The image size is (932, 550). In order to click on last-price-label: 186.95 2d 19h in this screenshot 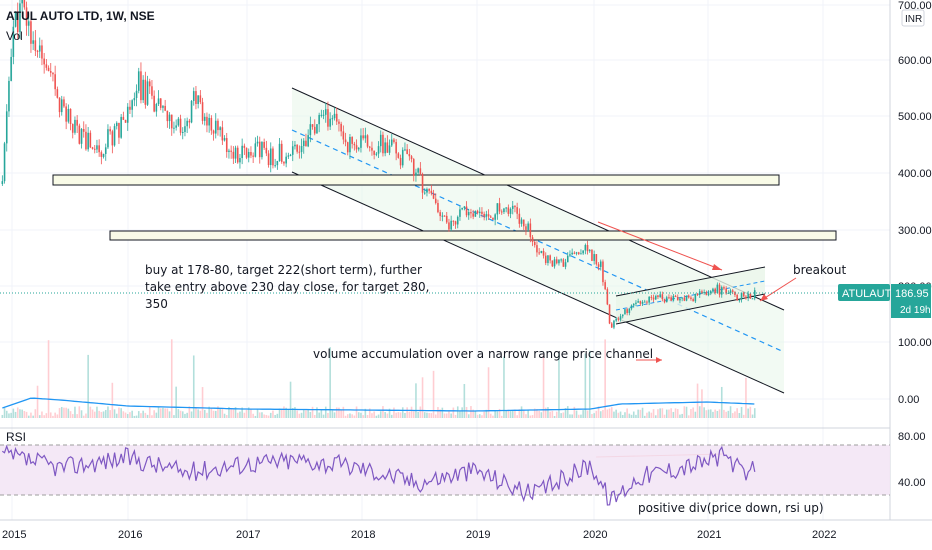, I will do `click(911, 301)`.